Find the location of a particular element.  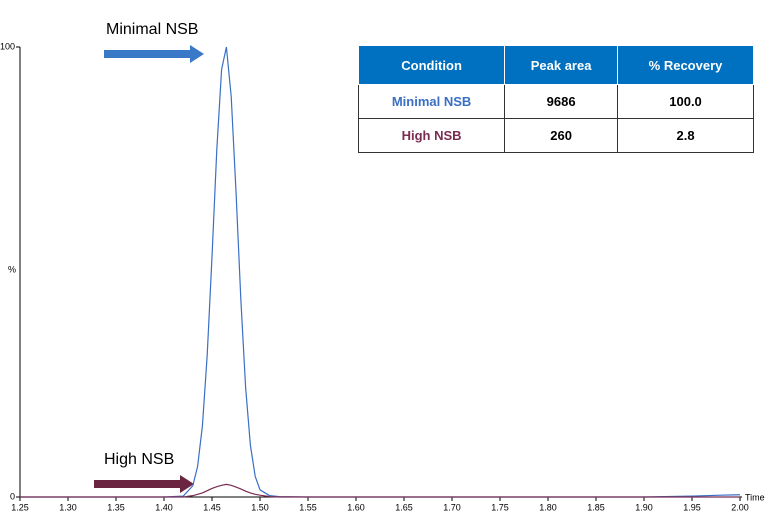

table-row: High NSB 260 2.8 is located at coordinates (555, 135).